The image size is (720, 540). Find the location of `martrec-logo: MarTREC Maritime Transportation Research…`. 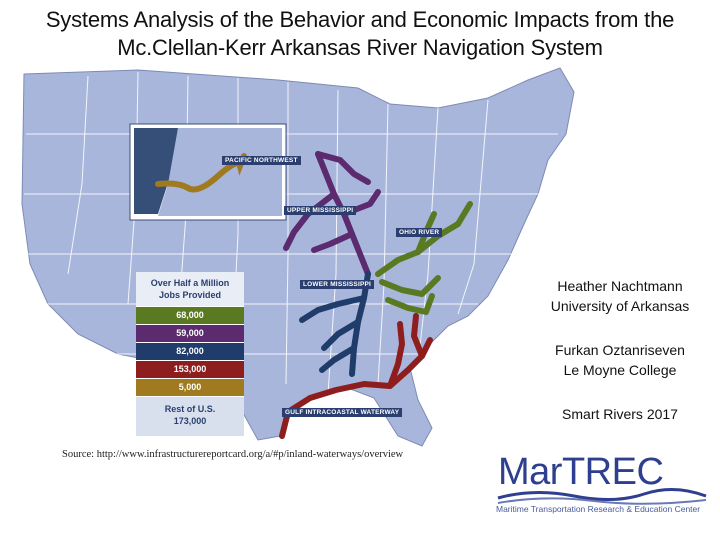

martrec-logo: MarTREC Maritime Transportation Research… is located at coordinates (602, 486).